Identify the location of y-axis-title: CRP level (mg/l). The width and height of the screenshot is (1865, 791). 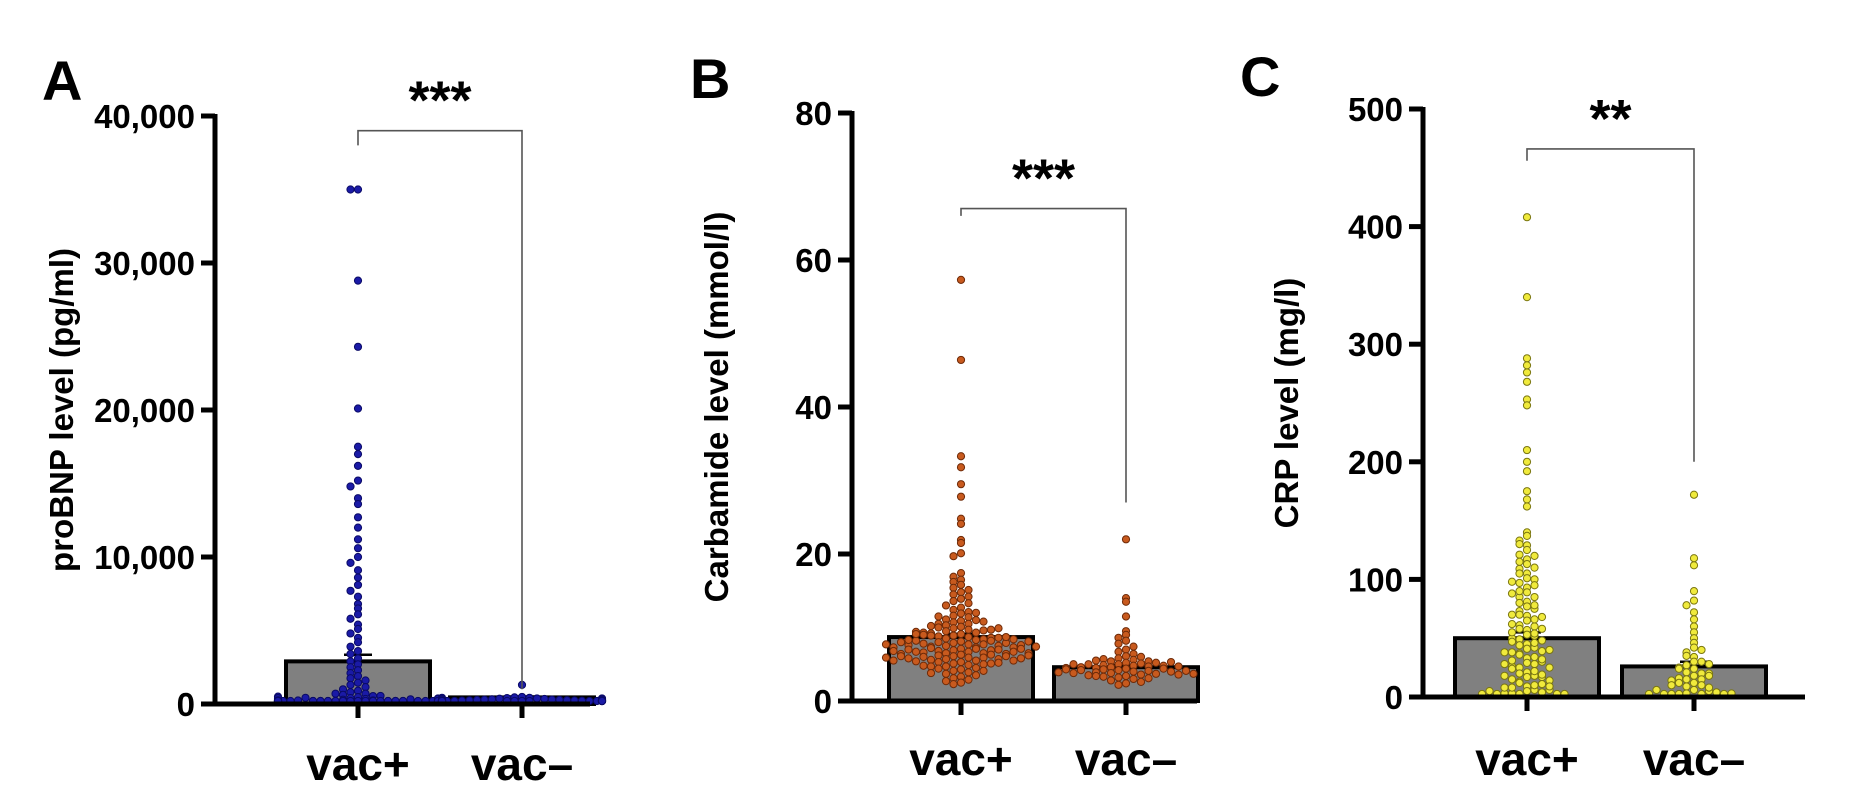
(1286, 403).